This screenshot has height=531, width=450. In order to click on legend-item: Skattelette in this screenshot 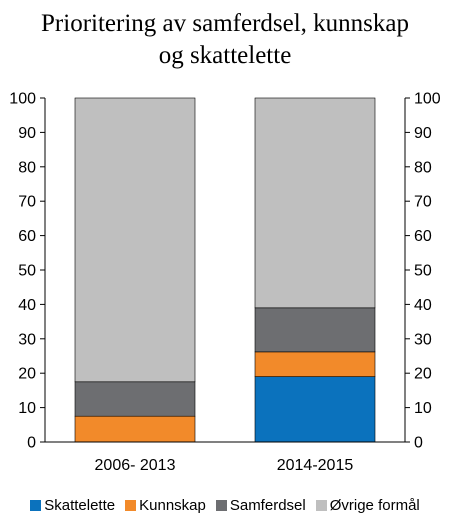, I will do `click(72, 505)`.